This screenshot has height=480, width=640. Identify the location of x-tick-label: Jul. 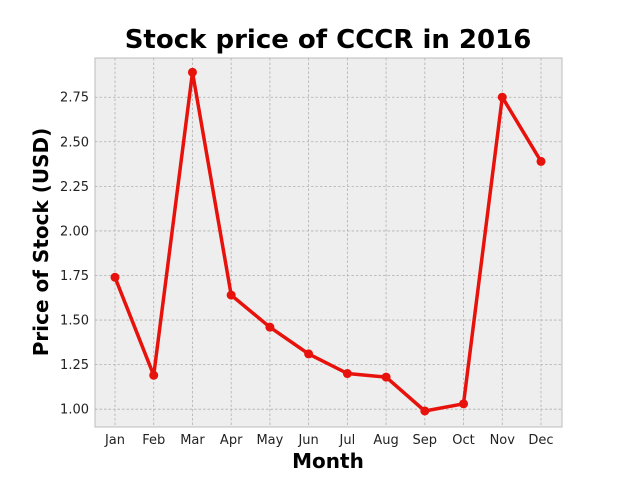
(347, 440).